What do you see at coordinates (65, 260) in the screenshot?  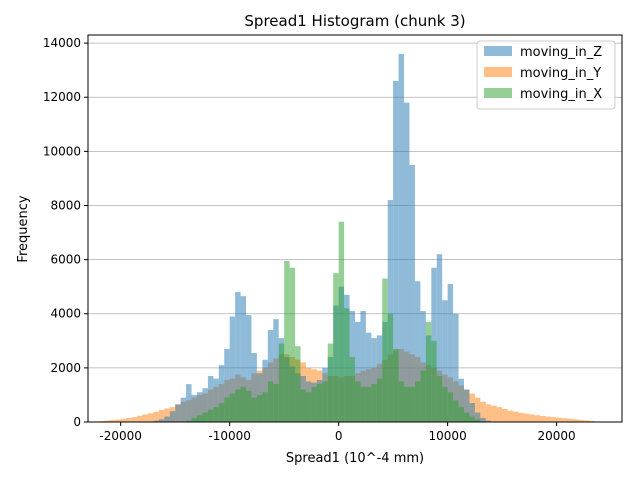 I see `y-tick-label: 6000` at bounding box center [65, 260].